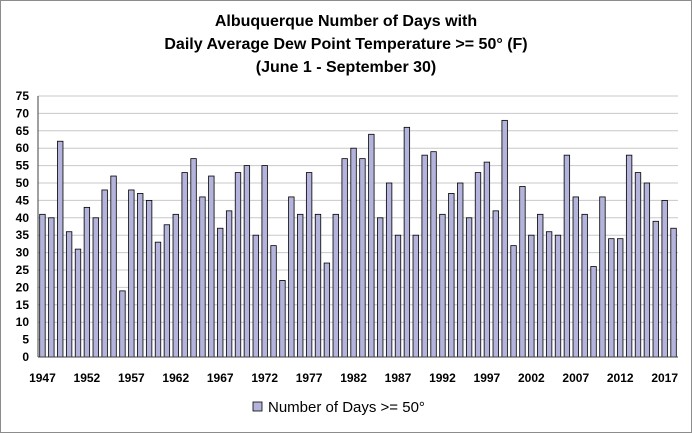 The image size is (692, 433). I want to click on y-tick-label: 45, so click(23, 200).